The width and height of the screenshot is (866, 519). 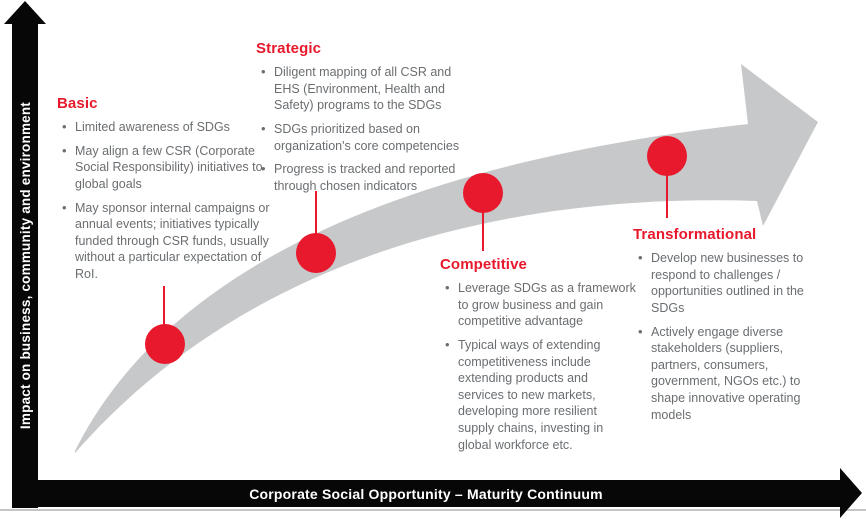 I want to click on stage-dot-competitive, so click(x=483, y=193).